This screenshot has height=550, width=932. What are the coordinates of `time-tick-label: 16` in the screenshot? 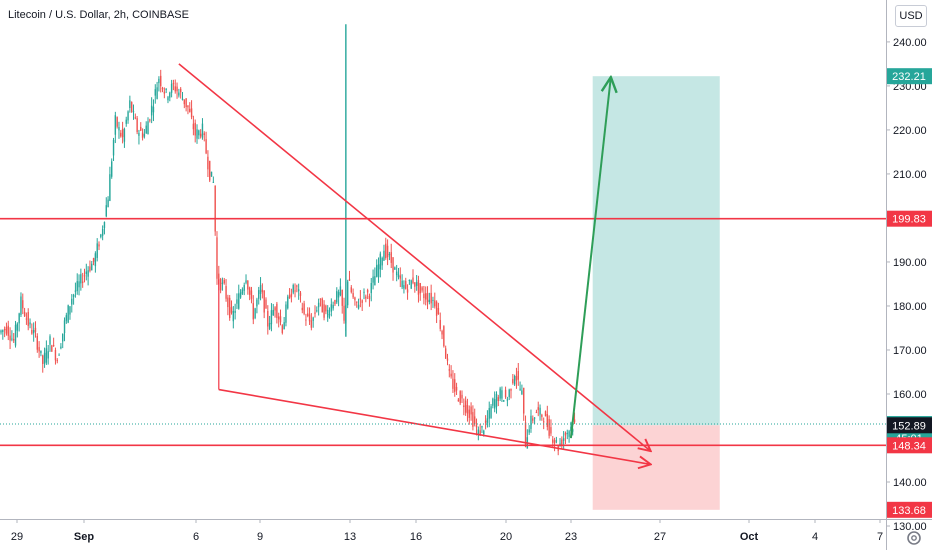 It's located at (416, 537).